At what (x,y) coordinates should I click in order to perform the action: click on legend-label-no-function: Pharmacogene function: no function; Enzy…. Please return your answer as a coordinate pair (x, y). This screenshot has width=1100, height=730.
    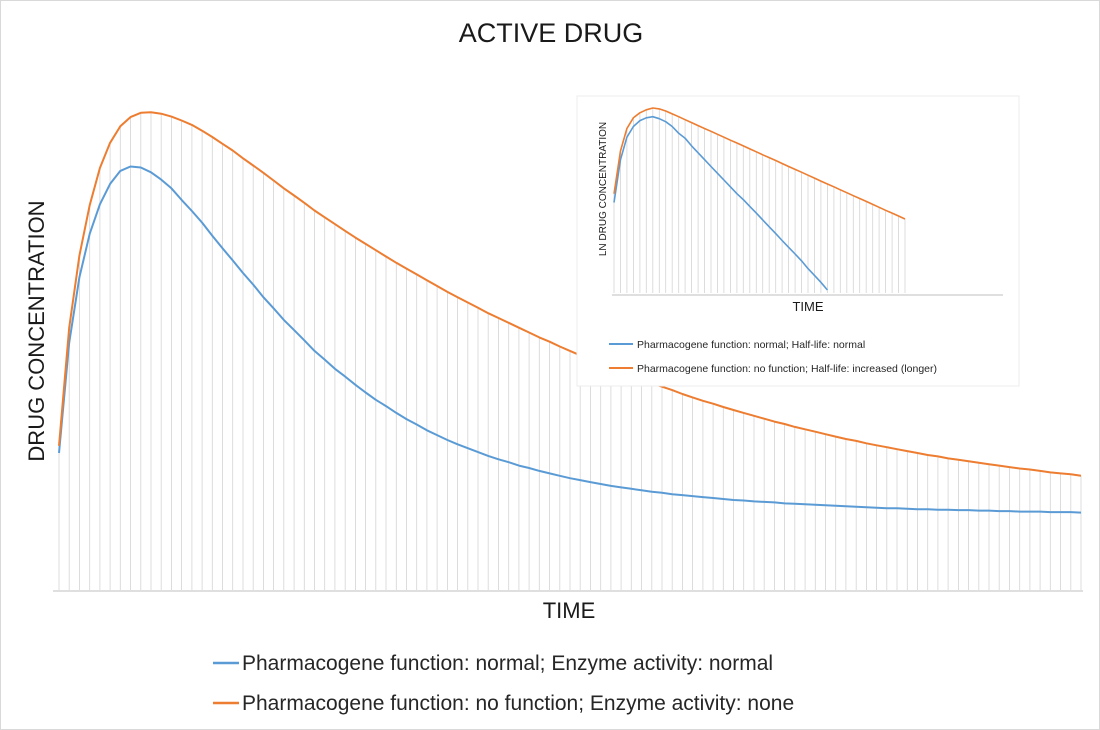
    Looking at the image, I should click on (518, 703).